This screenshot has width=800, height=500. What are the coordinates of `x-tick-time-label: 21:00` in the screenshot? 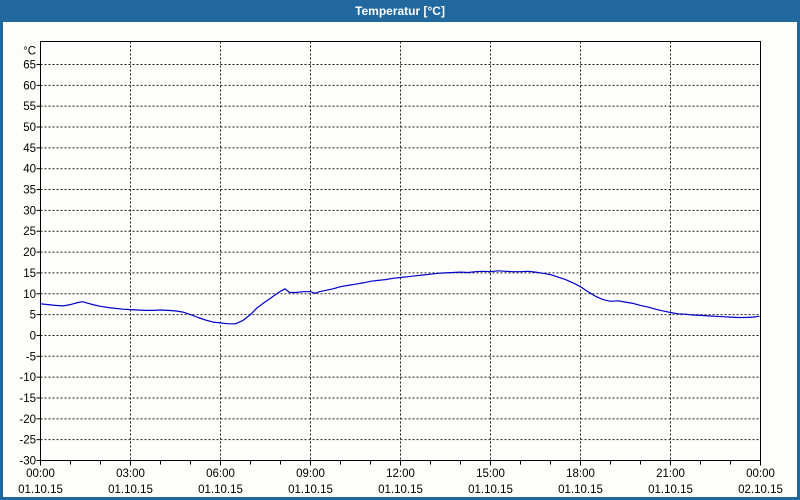 It's located at (670, 474).